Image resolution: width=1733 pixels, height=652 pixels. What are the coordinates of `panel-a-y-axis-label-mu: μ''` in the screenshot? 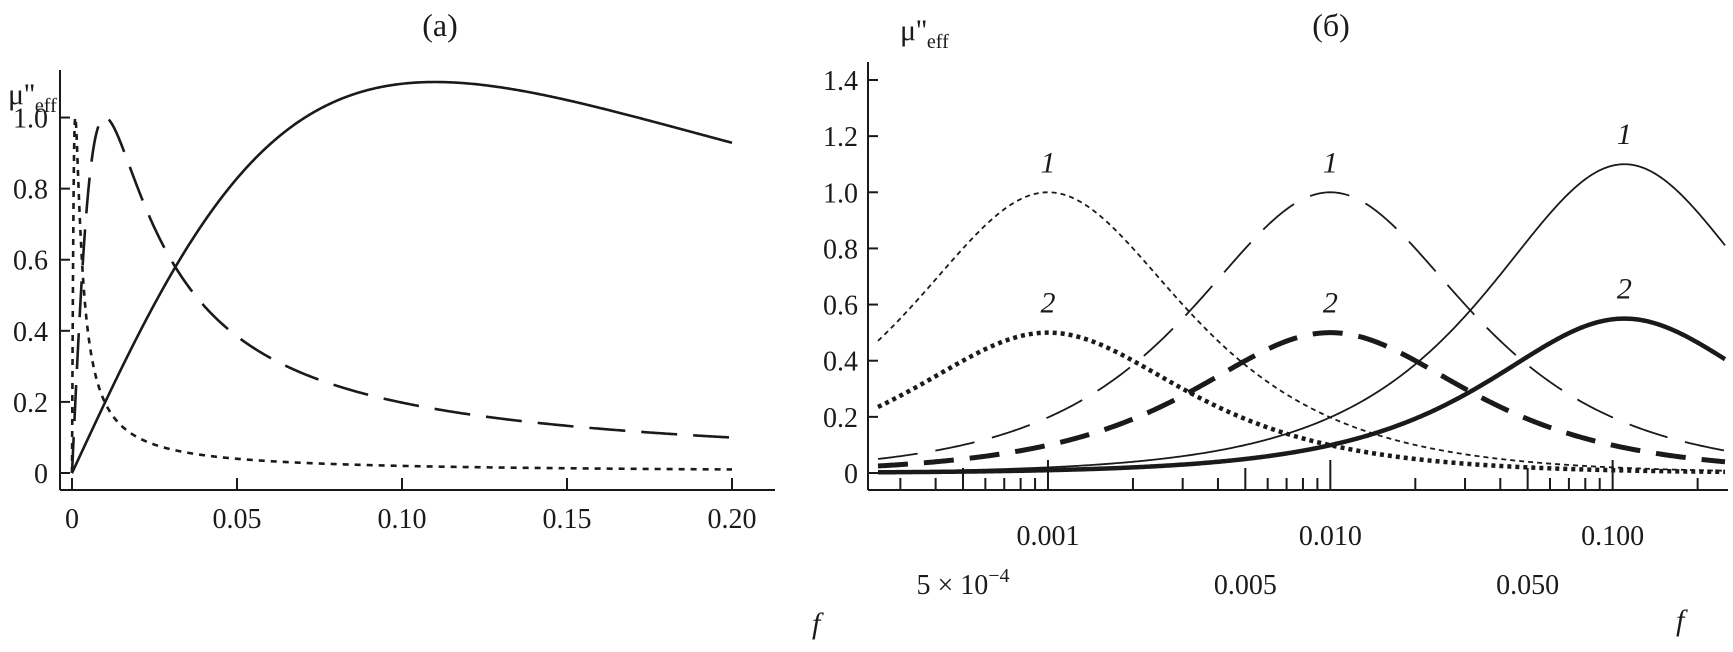 It's located at (21, 94).